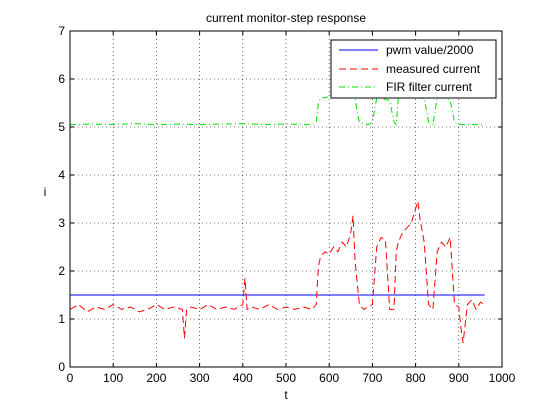  What do you see at coordinates (156, 378) in the screenshot?
I see `x-tick-label: 200` at bounding box center [156, 378].